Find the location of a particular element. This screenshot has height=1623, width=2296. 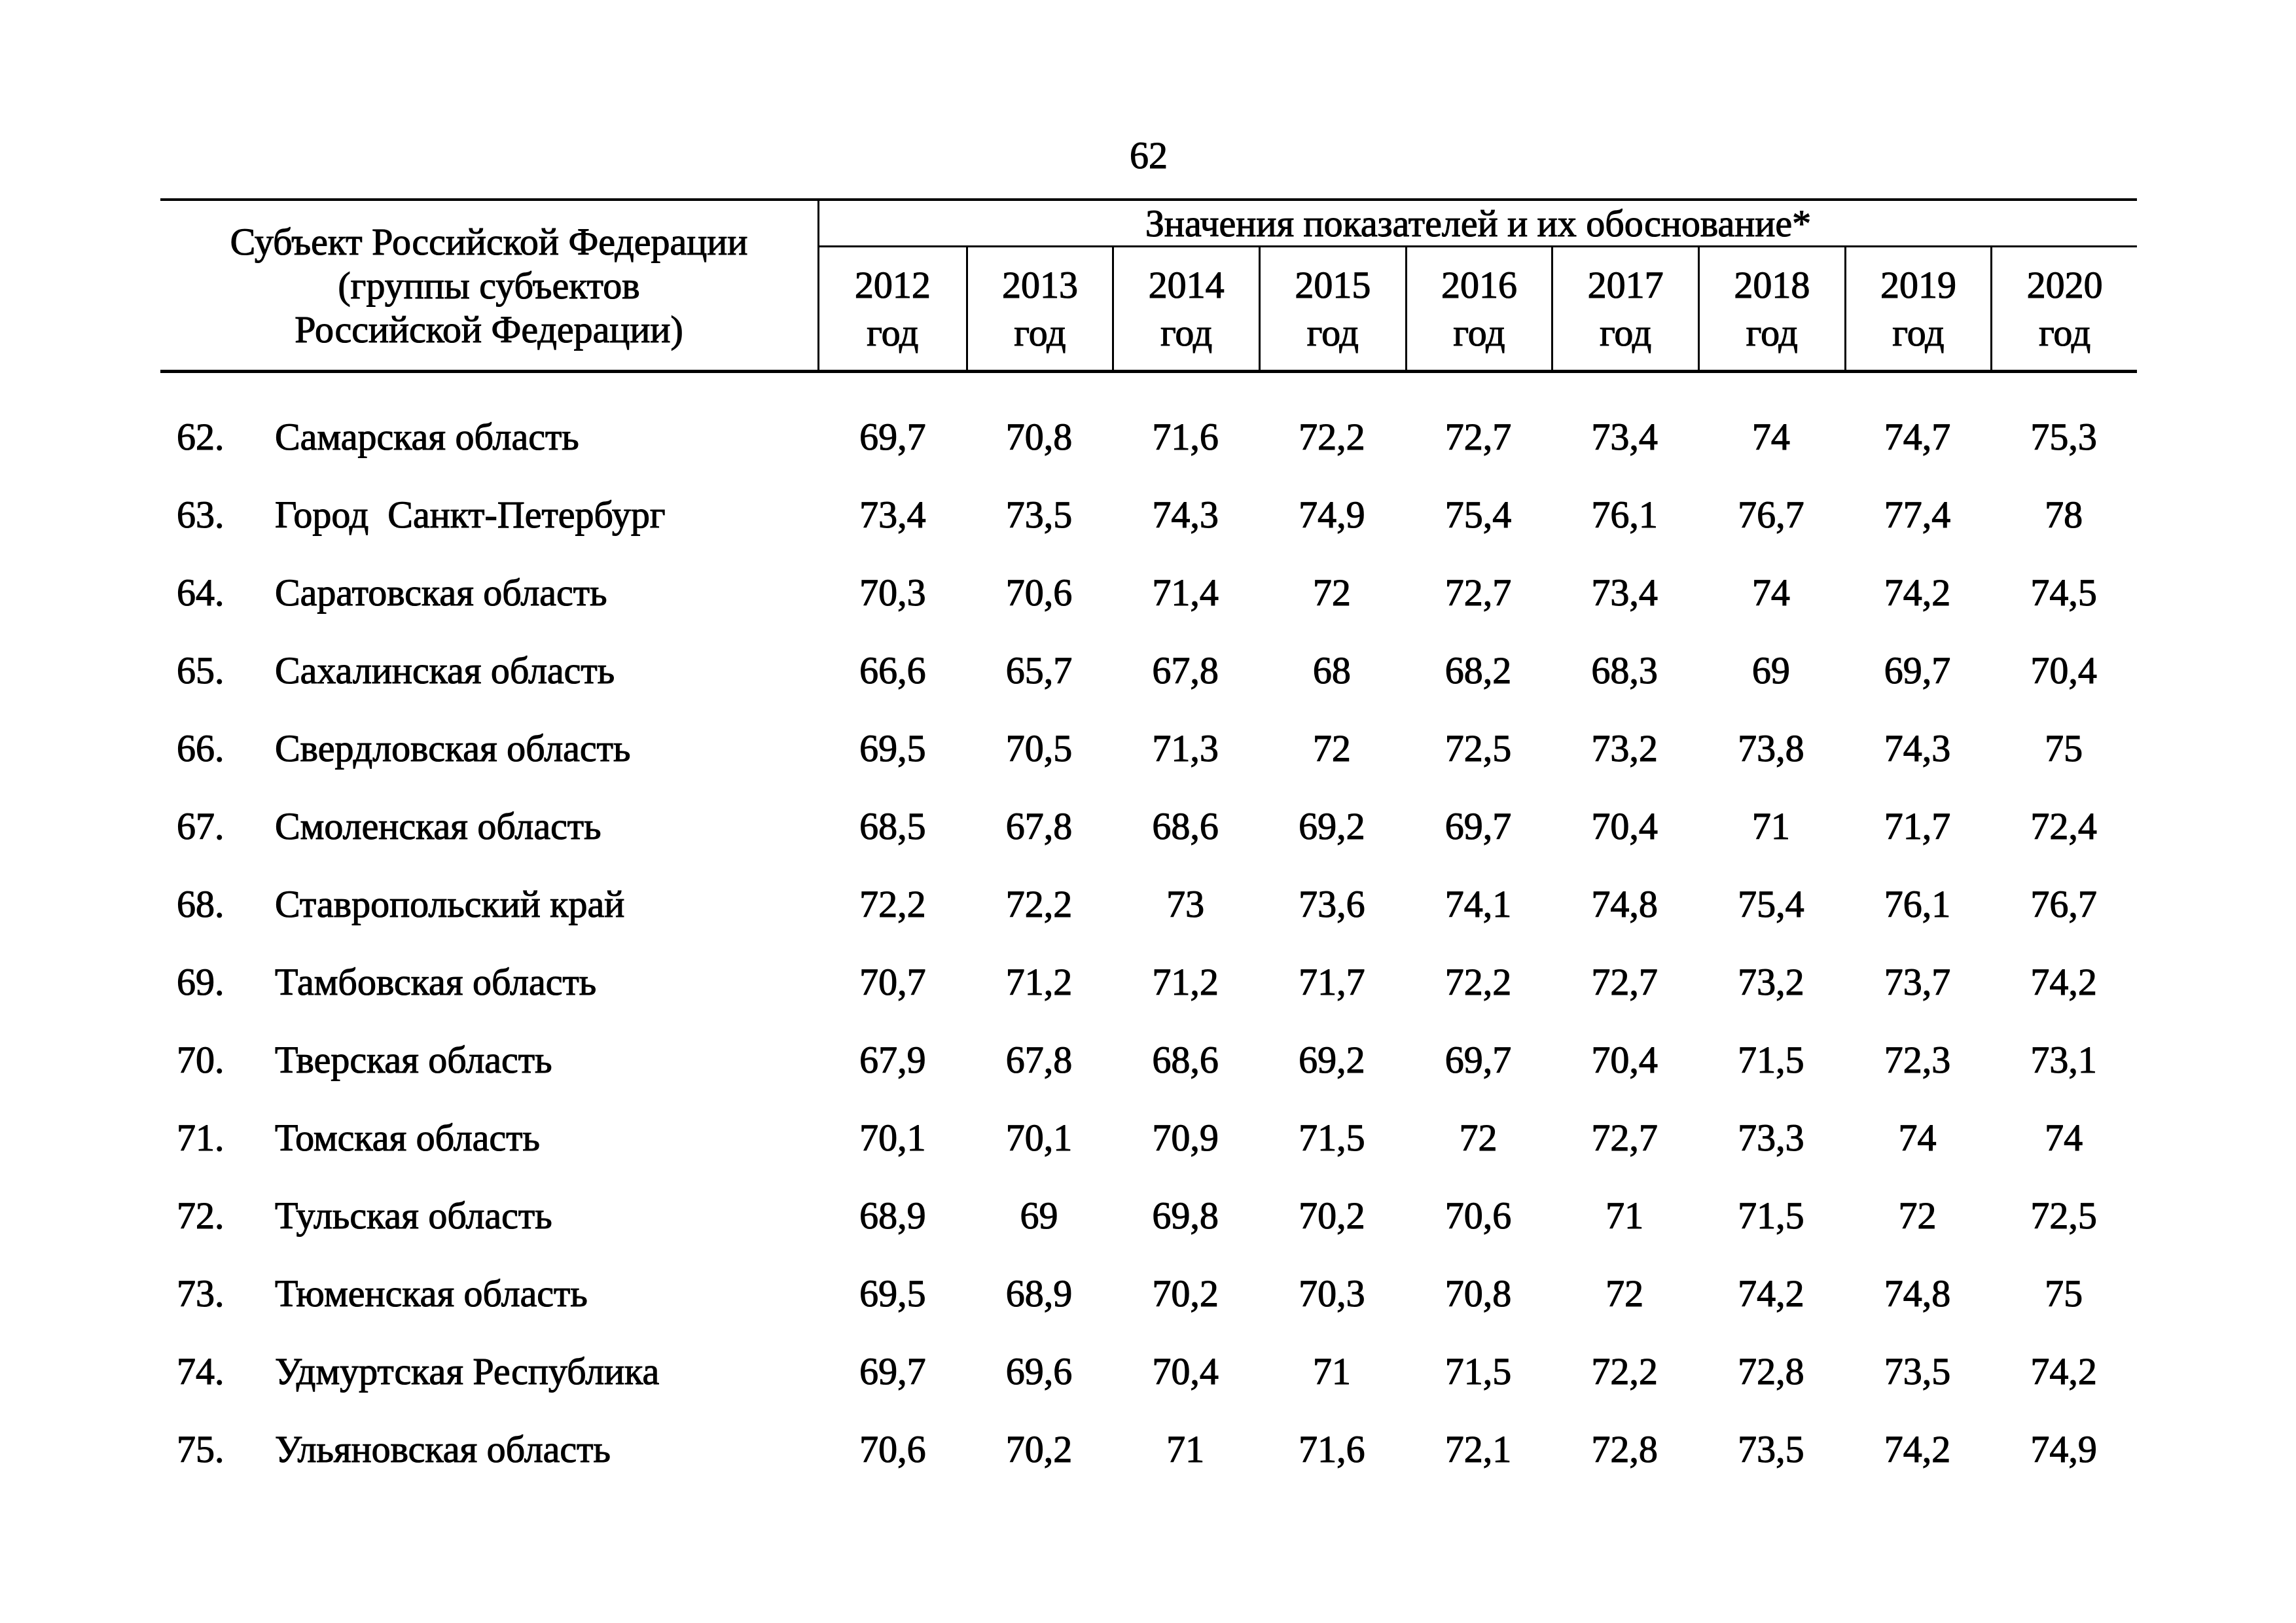

year-column-header: 2012 год is located at coordinates (892, 308).